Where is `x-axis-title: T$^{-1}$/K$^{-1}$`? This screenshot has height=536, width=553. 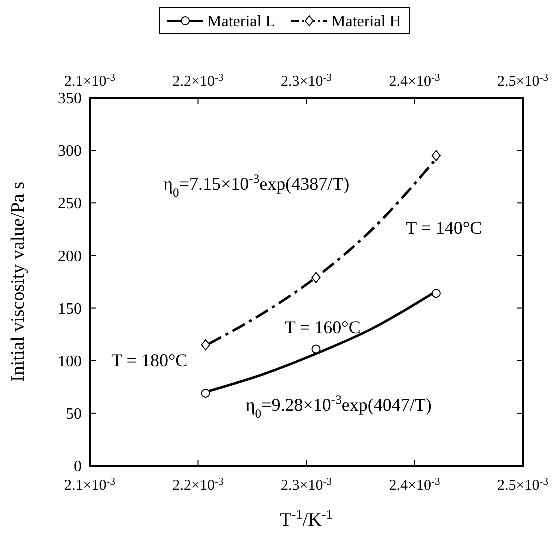 x-axis-title: T$^{-1}$/K$^{-1}$ is located at coordinates (306, 518).